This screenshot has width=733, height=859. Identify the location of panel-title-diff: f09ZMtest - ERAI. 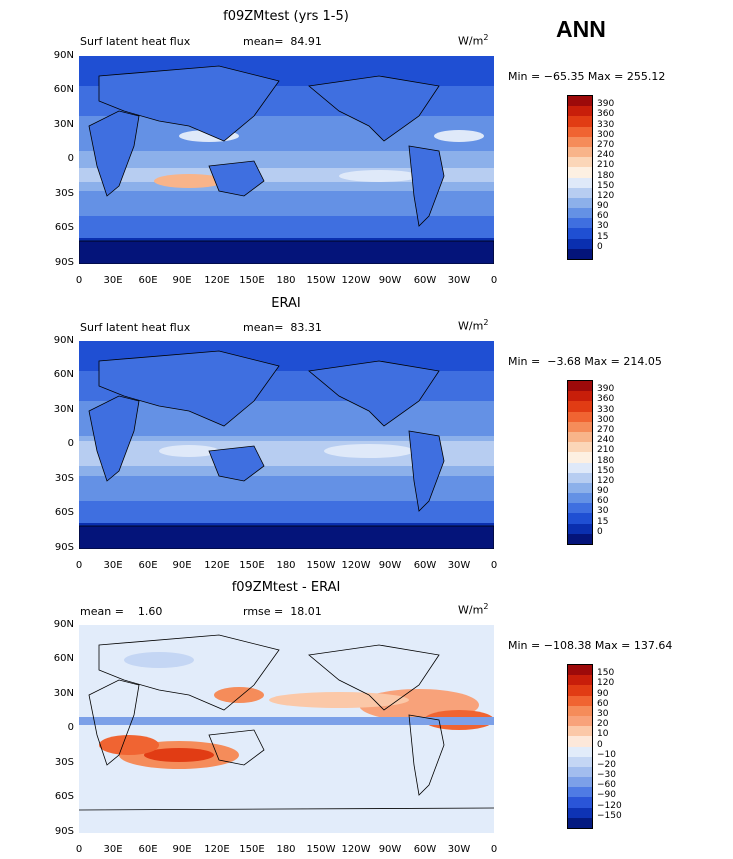
(286, 587).